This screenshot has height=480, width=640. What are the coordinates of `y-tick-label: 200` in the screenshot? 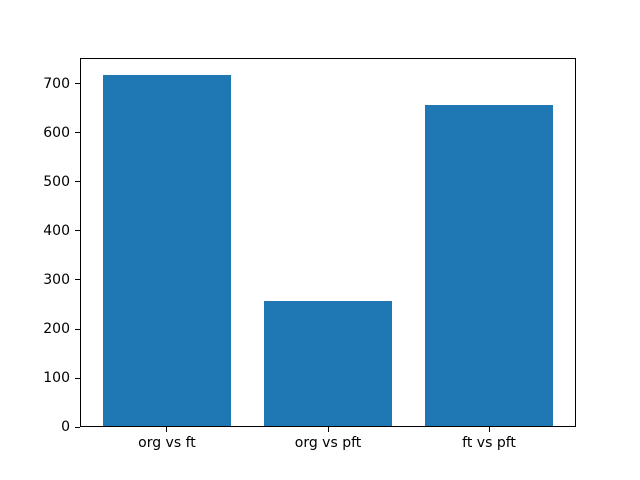 It's located at (56, 329).